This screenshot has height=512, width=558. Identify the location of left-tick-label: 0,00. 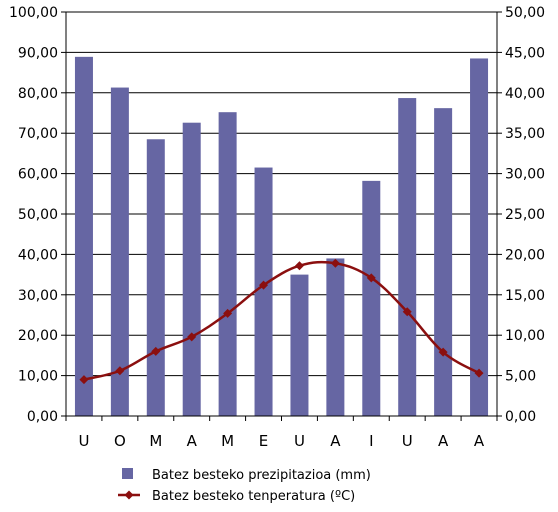
(42, 417).